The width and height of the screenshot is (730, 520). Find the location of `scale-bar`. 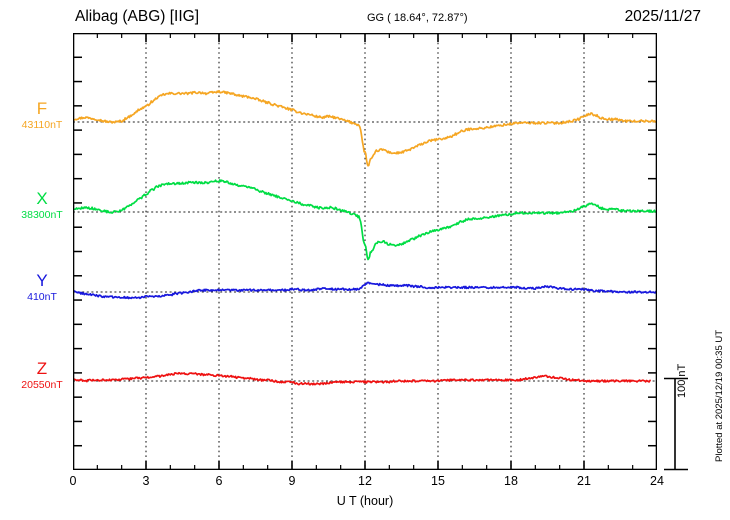

scale-bar is located at coordinates (682, 424).